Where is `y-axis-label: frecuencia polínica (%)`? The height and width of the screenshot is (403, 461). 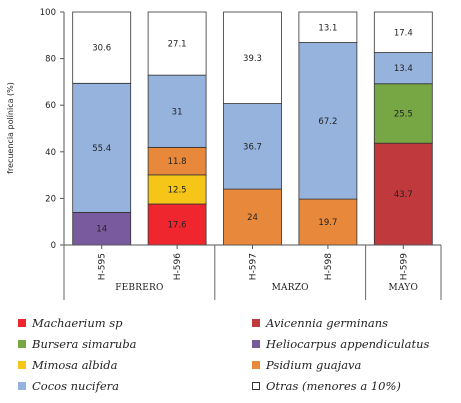
y-axis-label: frecuencia polínica (%) is located at coordinates (10, 128).